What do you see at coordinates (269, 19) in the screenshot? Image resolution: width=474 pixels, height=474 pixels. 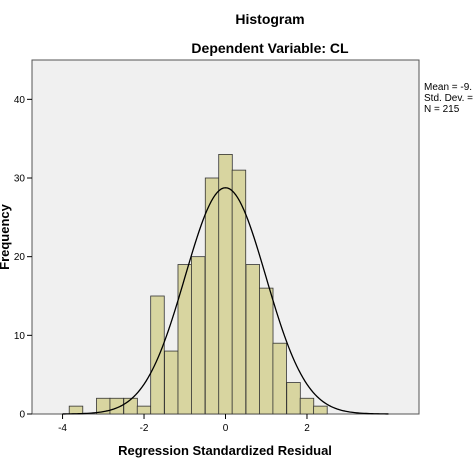 I see `chart-title: Histogram` at bounding box center [269, 19].